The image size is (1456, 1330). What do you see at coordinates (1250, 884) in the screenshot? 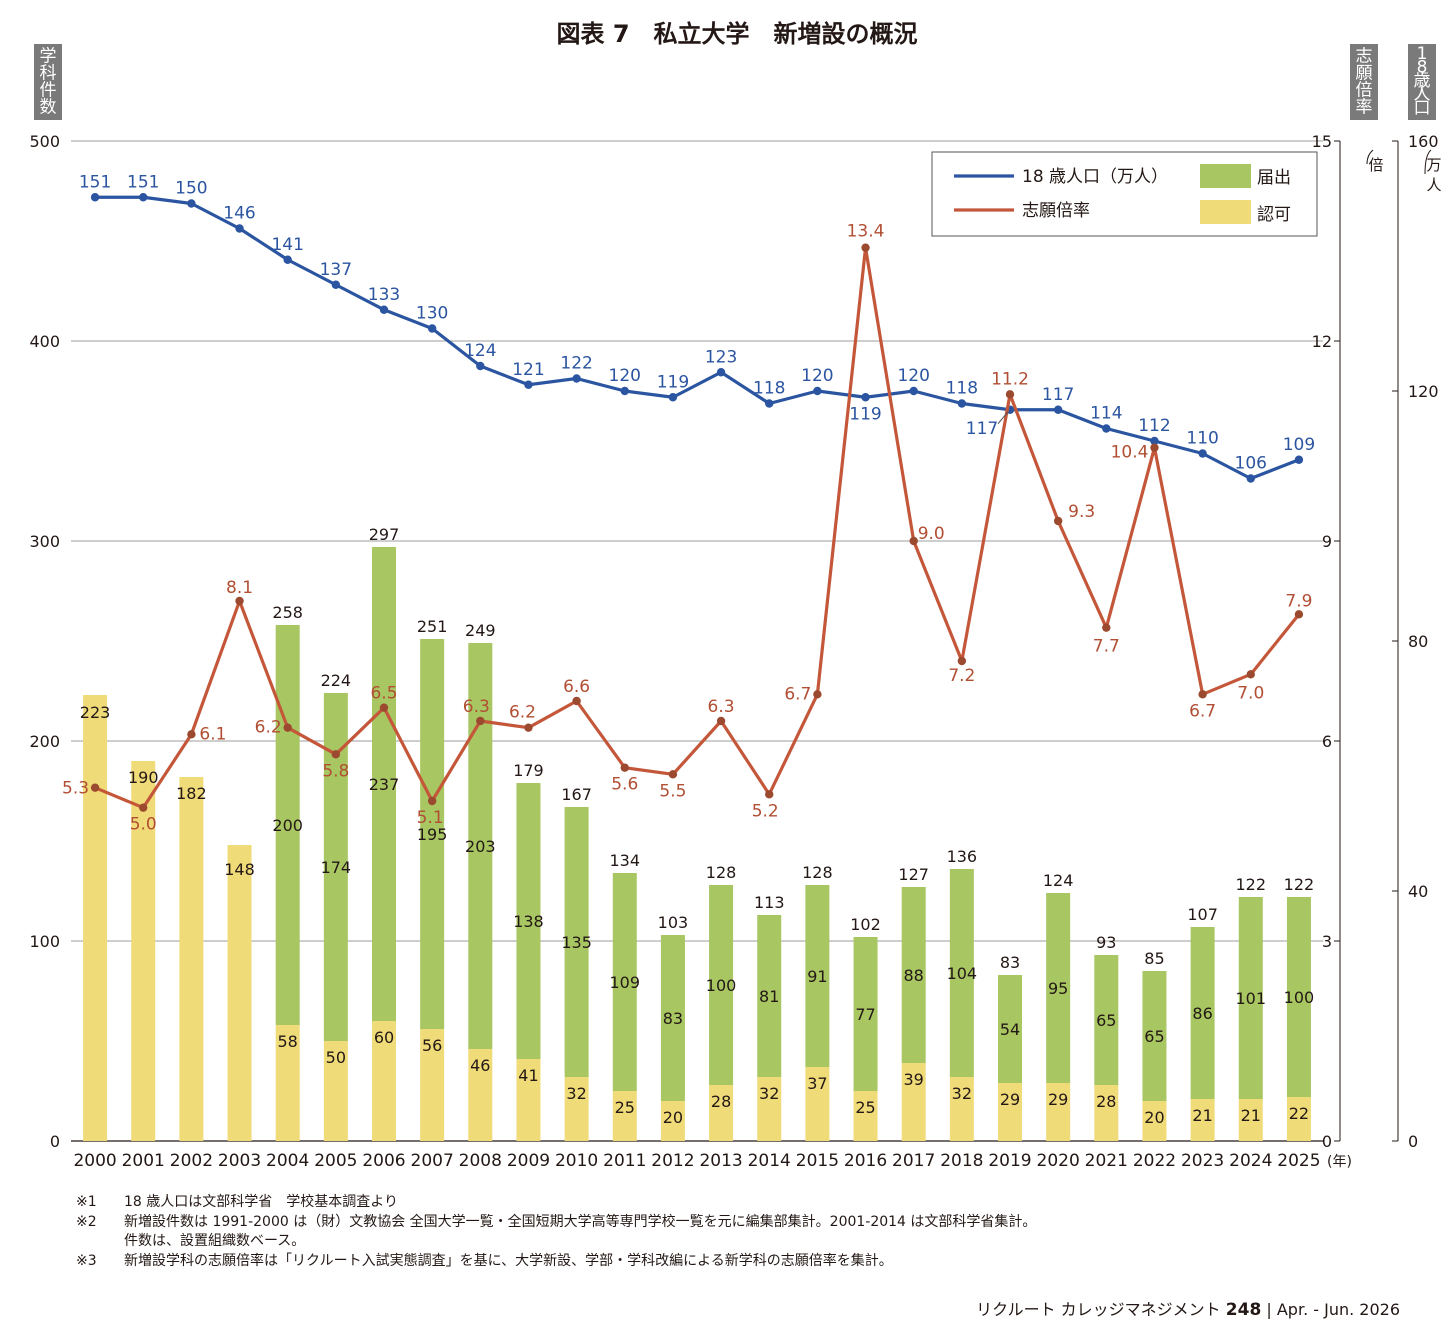
I see `bar-total-label: 122` at bounding box center [1250, 884].